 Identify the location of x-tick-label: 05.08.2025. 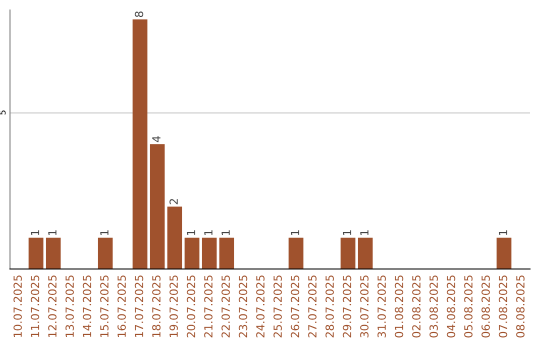
(468, 307).